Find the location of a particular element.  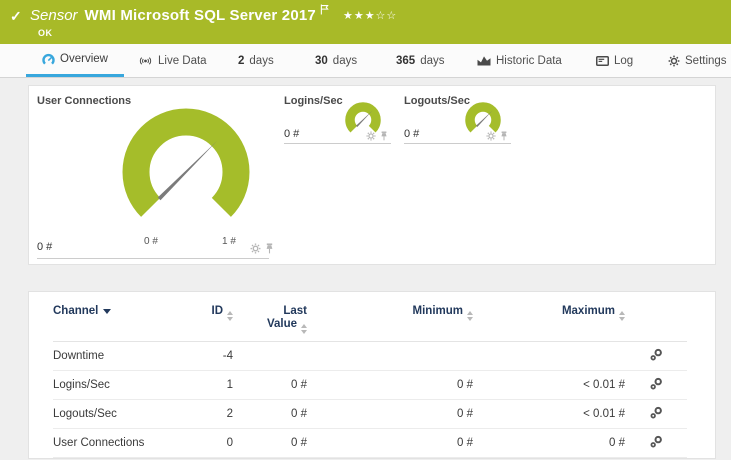

logins-gauge is located at coordinates (363, 117).